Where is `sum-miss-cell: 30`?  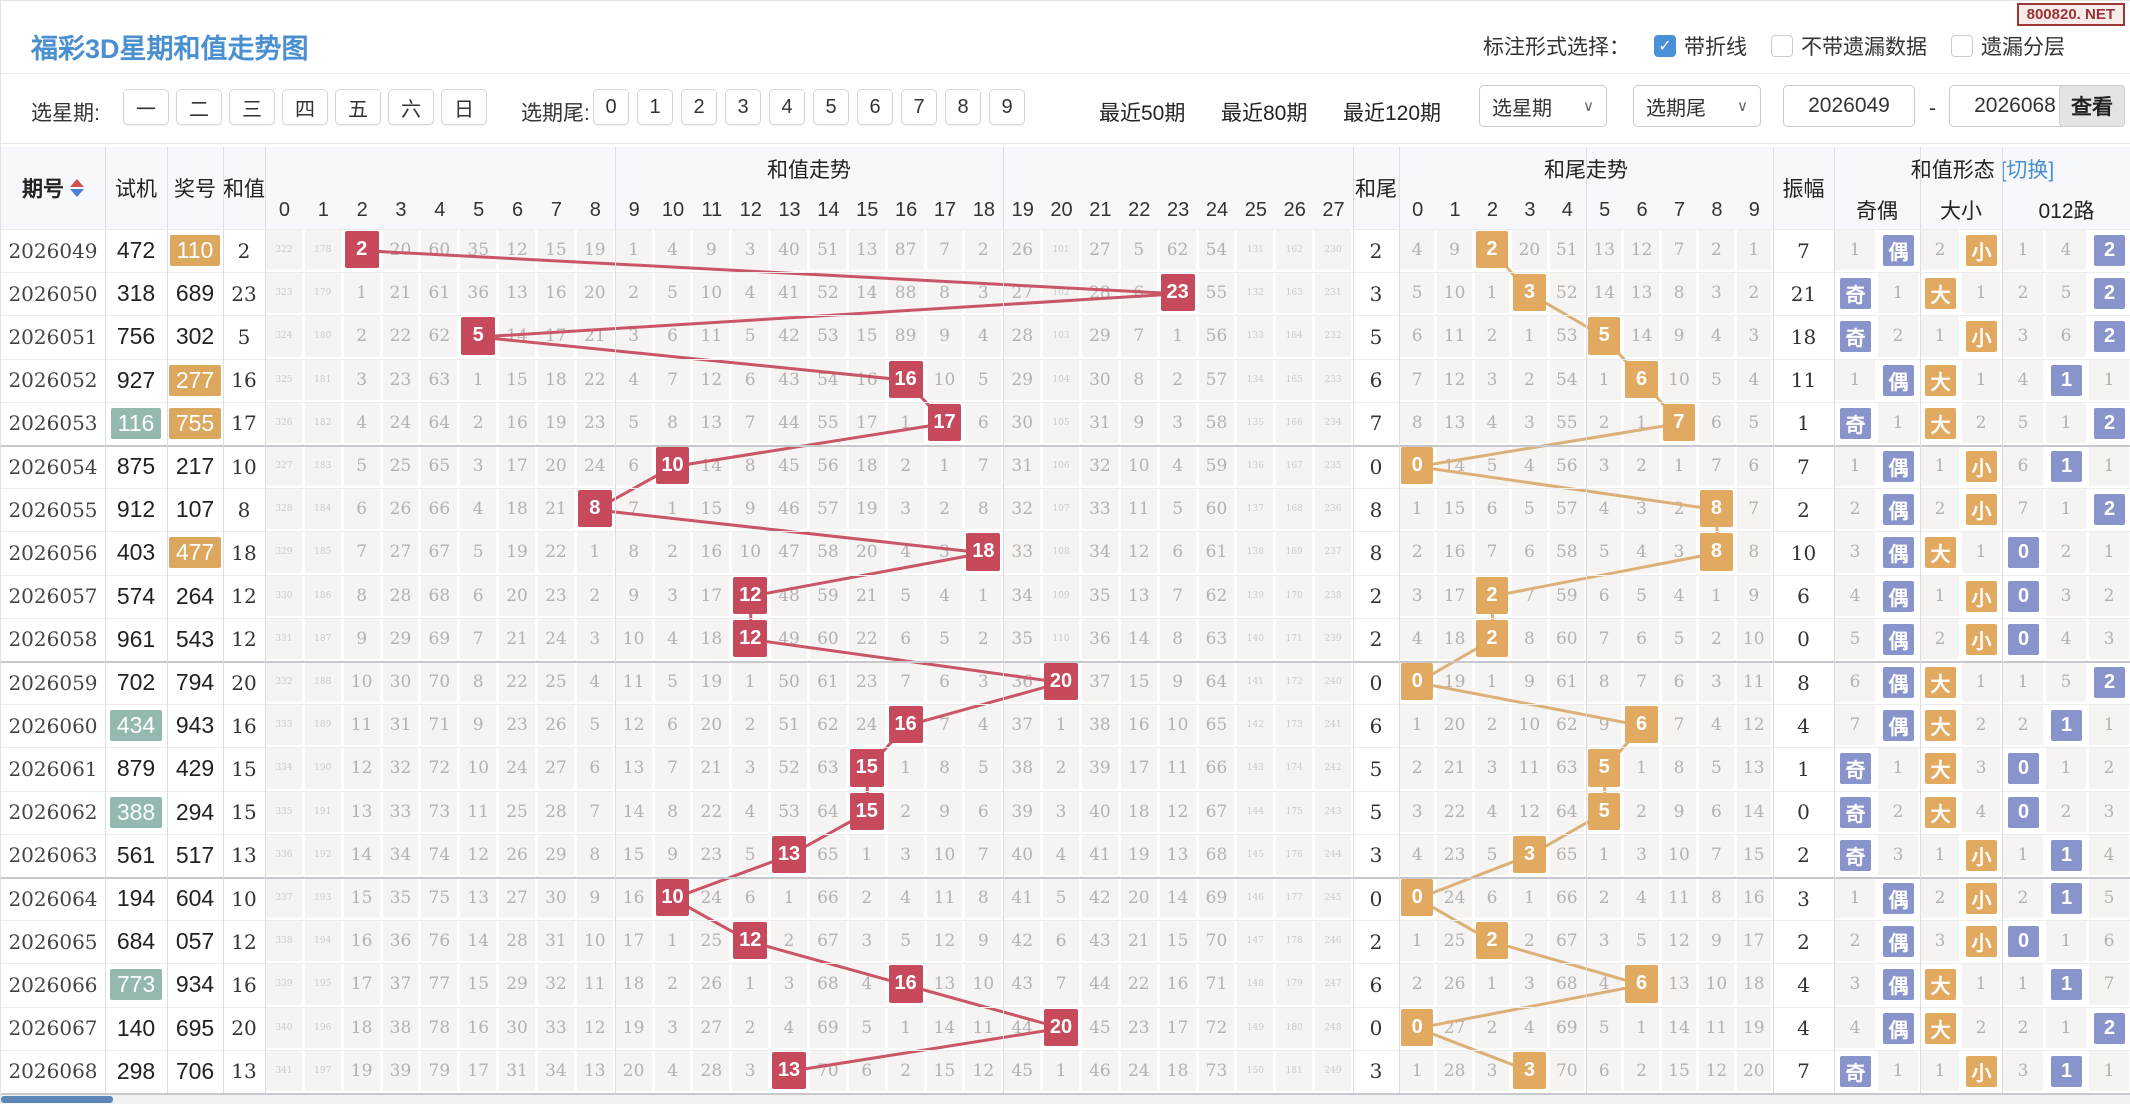 sum-miss-cell: 30 is located at coordinates (1099, 379).